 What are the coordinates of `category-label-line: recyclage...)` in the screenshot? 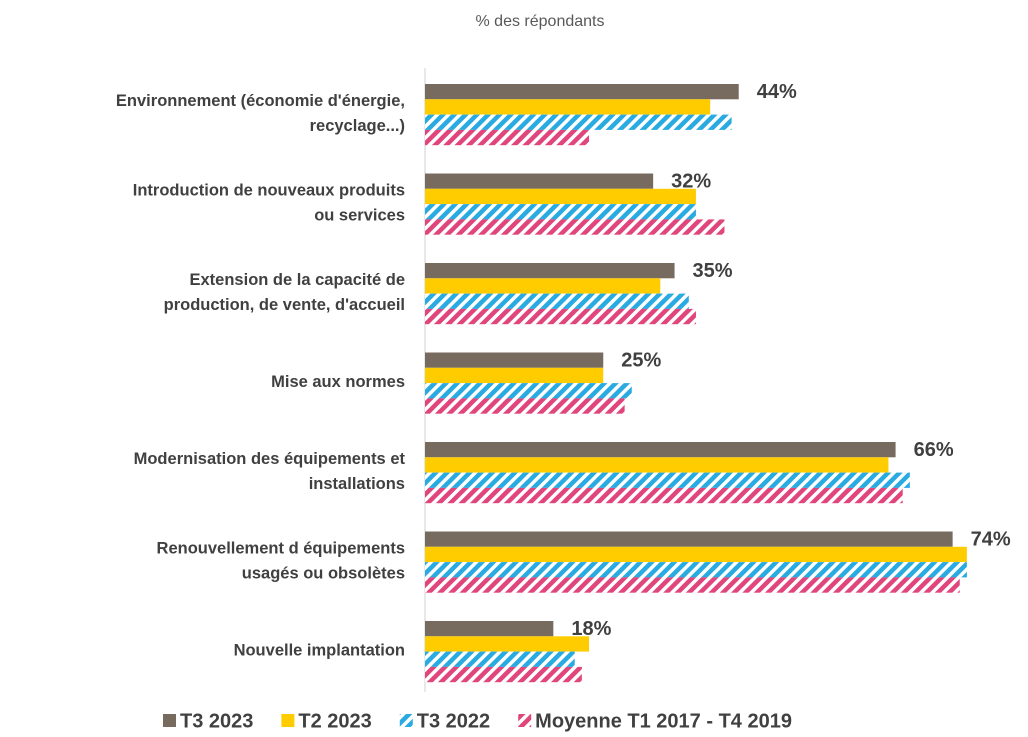 It's located at (357, 126).